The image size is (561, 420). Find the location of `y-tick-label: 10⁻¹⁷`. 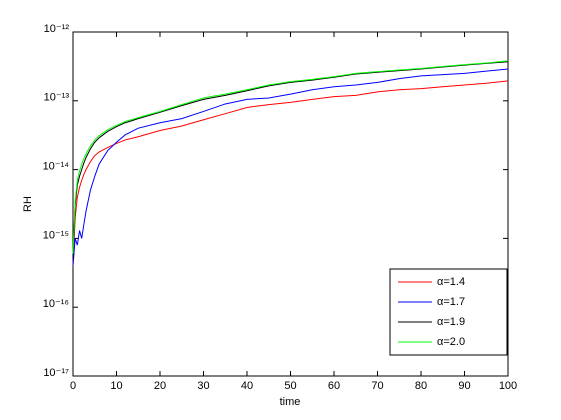

y-tick-label: 10⁻¹⁷ is located at coordinates (56, 373).